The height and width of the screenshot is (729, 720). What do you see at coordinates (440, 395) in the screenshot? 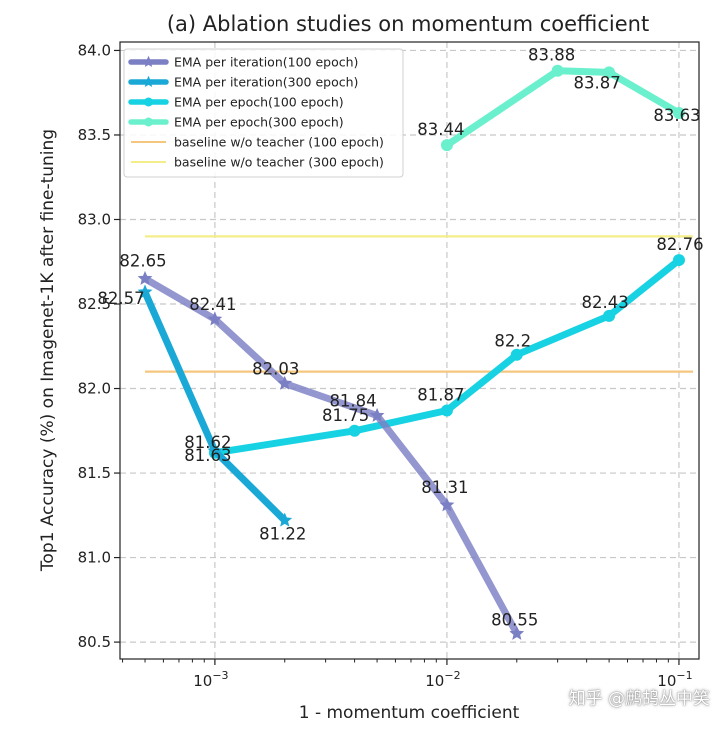
I see `data-label: 81.87` at bounding box center [440, 395].